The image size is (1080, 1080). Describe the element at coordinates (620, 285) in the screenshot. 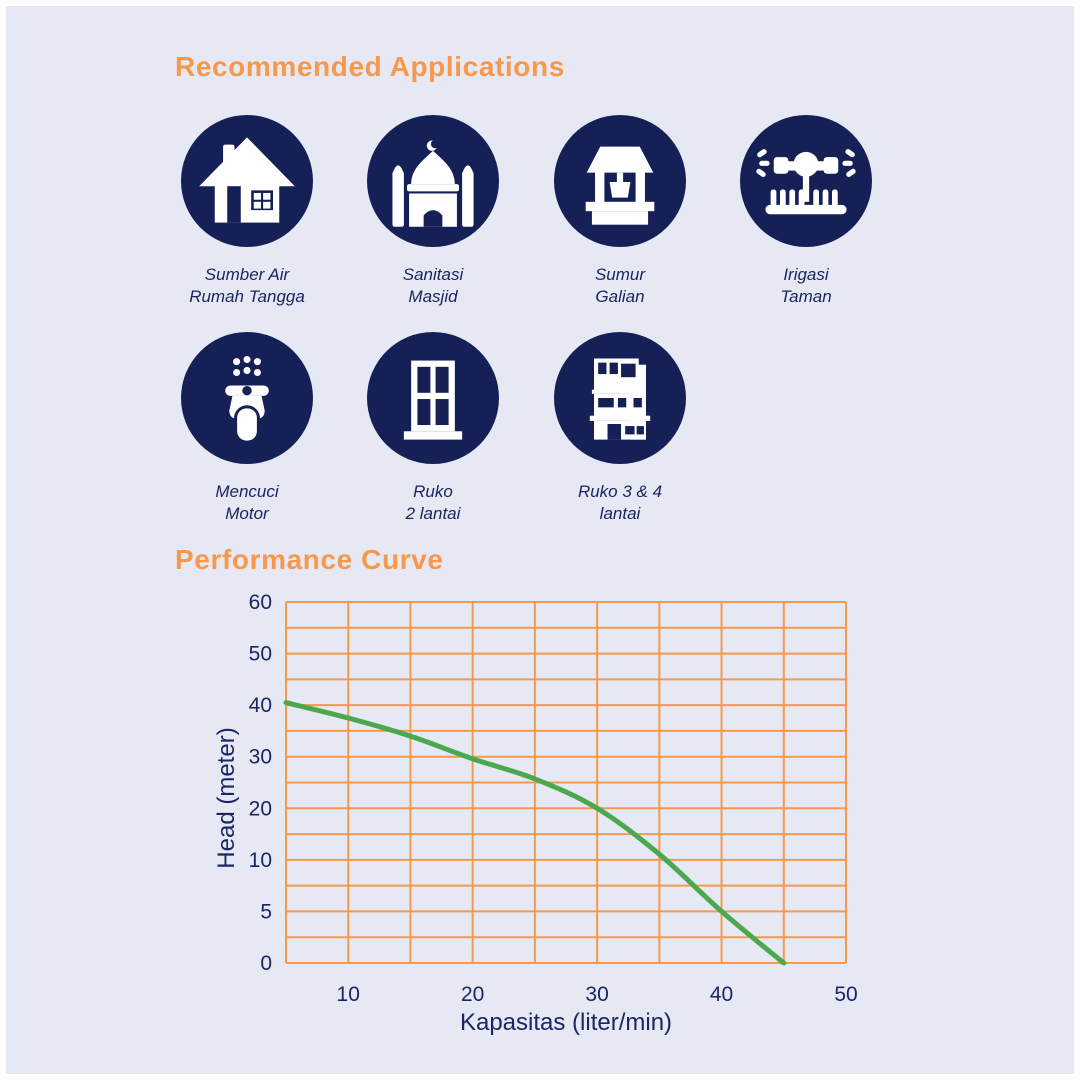

I see `application-label: Sumur Galian` at that location.